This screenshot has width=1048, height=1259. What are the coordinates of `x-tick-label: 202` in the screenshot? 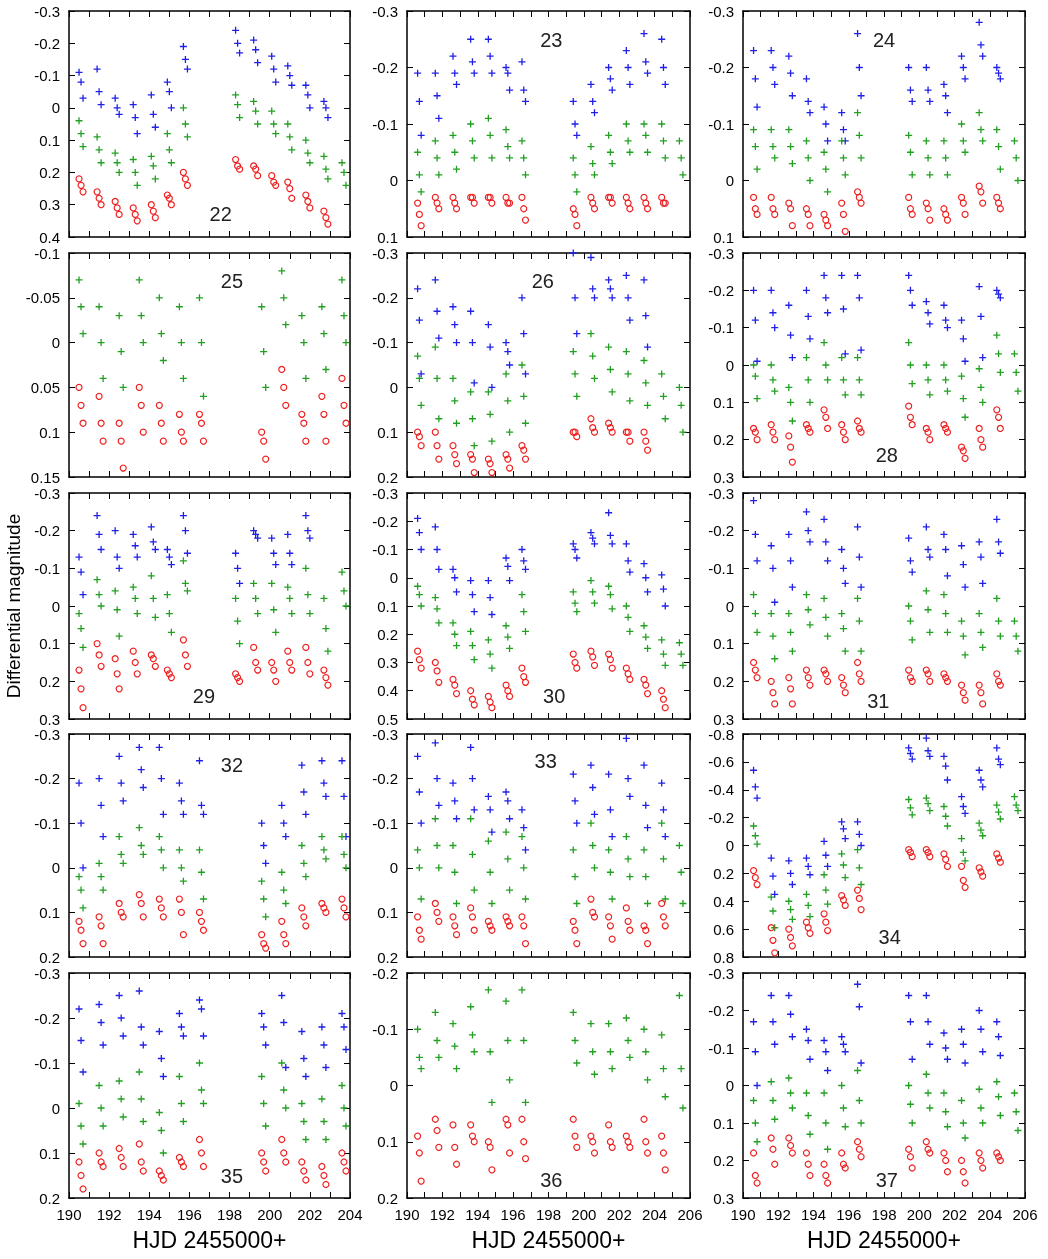 It's located at (954, 1214).